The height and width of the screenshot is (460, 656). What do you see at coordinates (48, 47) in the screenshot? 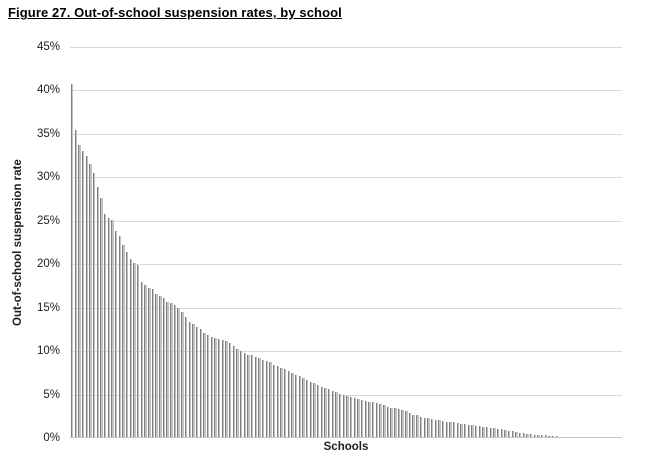
I see `y-tick-label: 45%` at bounding box center [48, 47].